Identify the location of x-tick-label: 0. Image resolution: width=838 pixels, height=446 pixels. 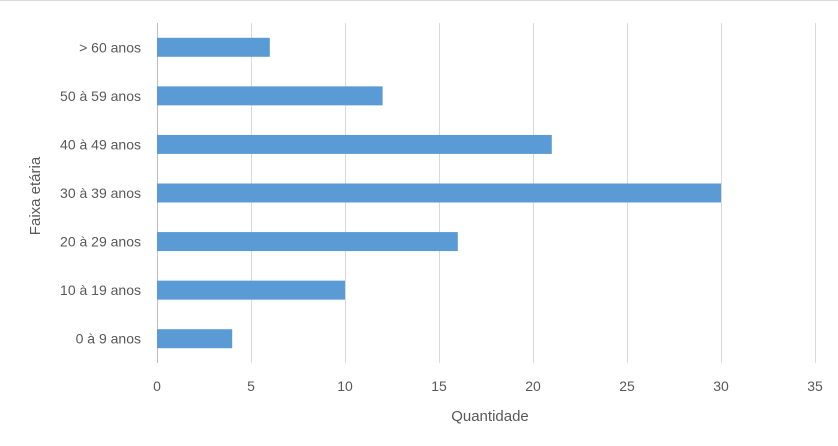
(157, 386).